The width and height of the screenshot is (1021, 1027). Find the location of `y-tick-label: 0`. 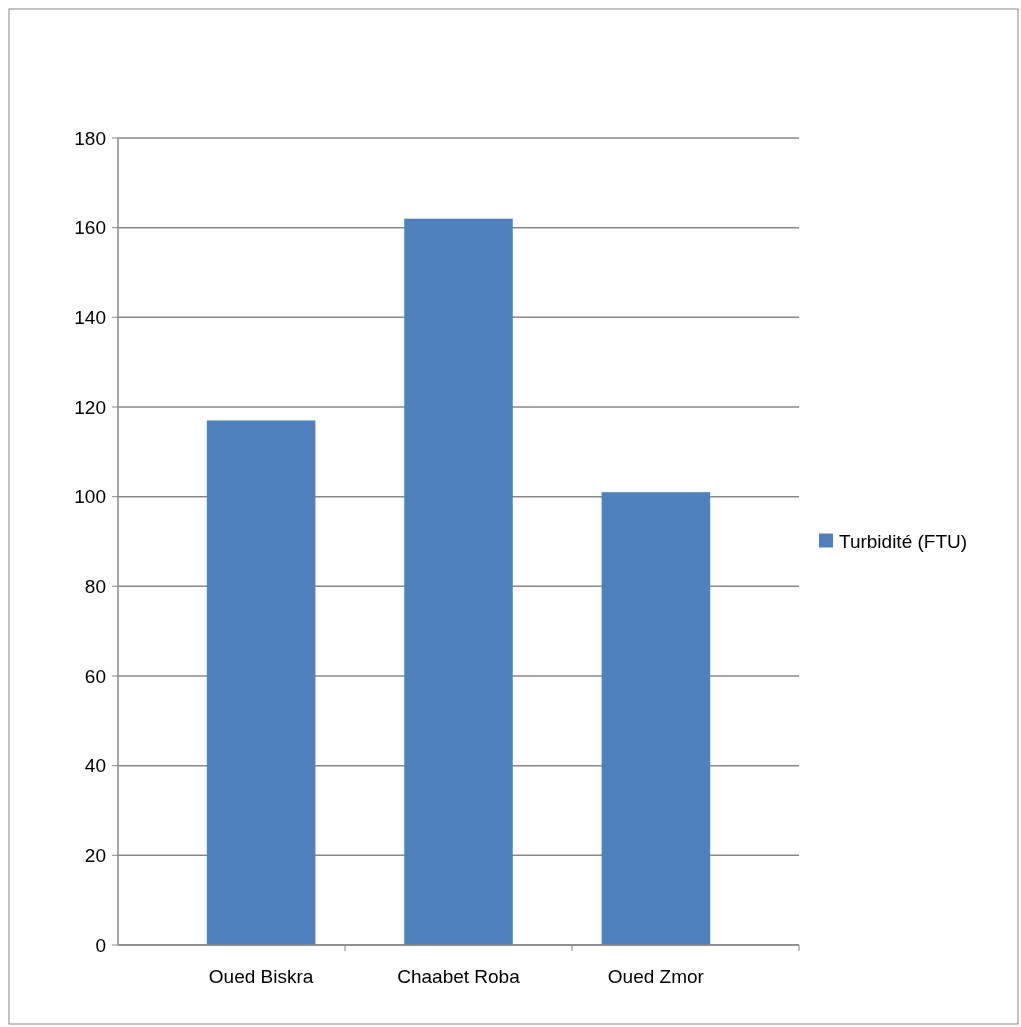

y-tick-label: 0 is located at coordinates (100, 945).